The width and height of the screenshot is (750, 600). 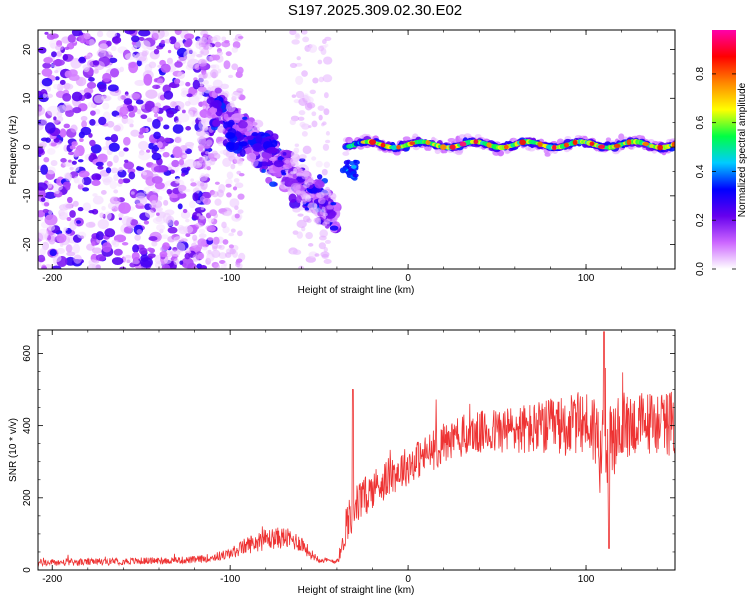 I want to click on colorbar-tick-label: 0.2, so click(x=700, y=220).